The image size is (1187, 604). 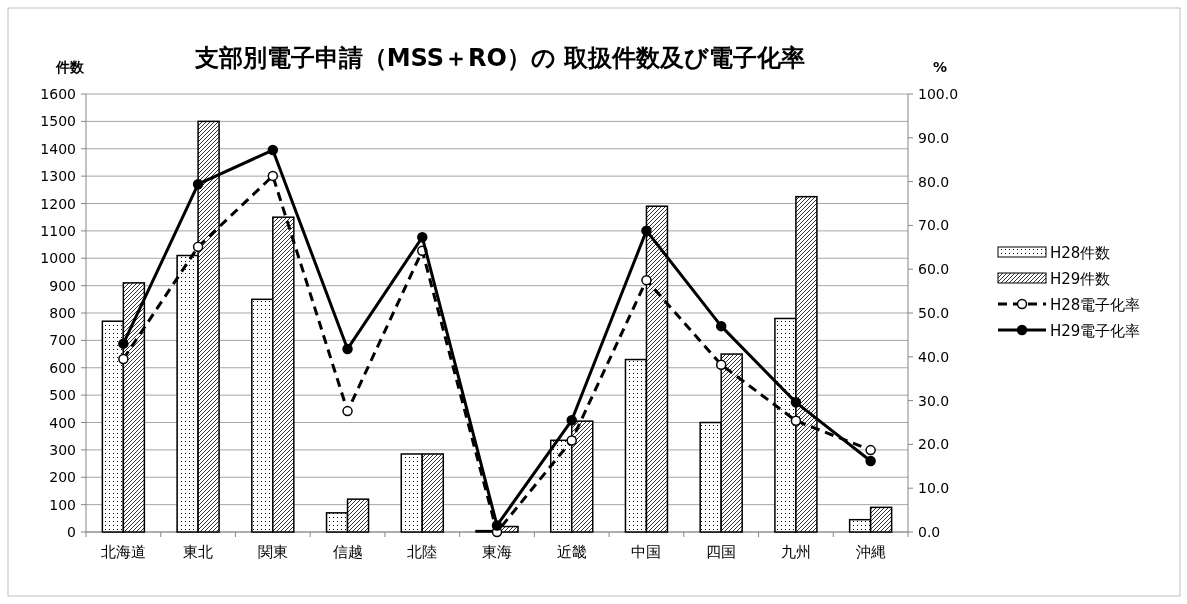 I want to click on y-tick-label: 1300, so click(x=58, y=176).